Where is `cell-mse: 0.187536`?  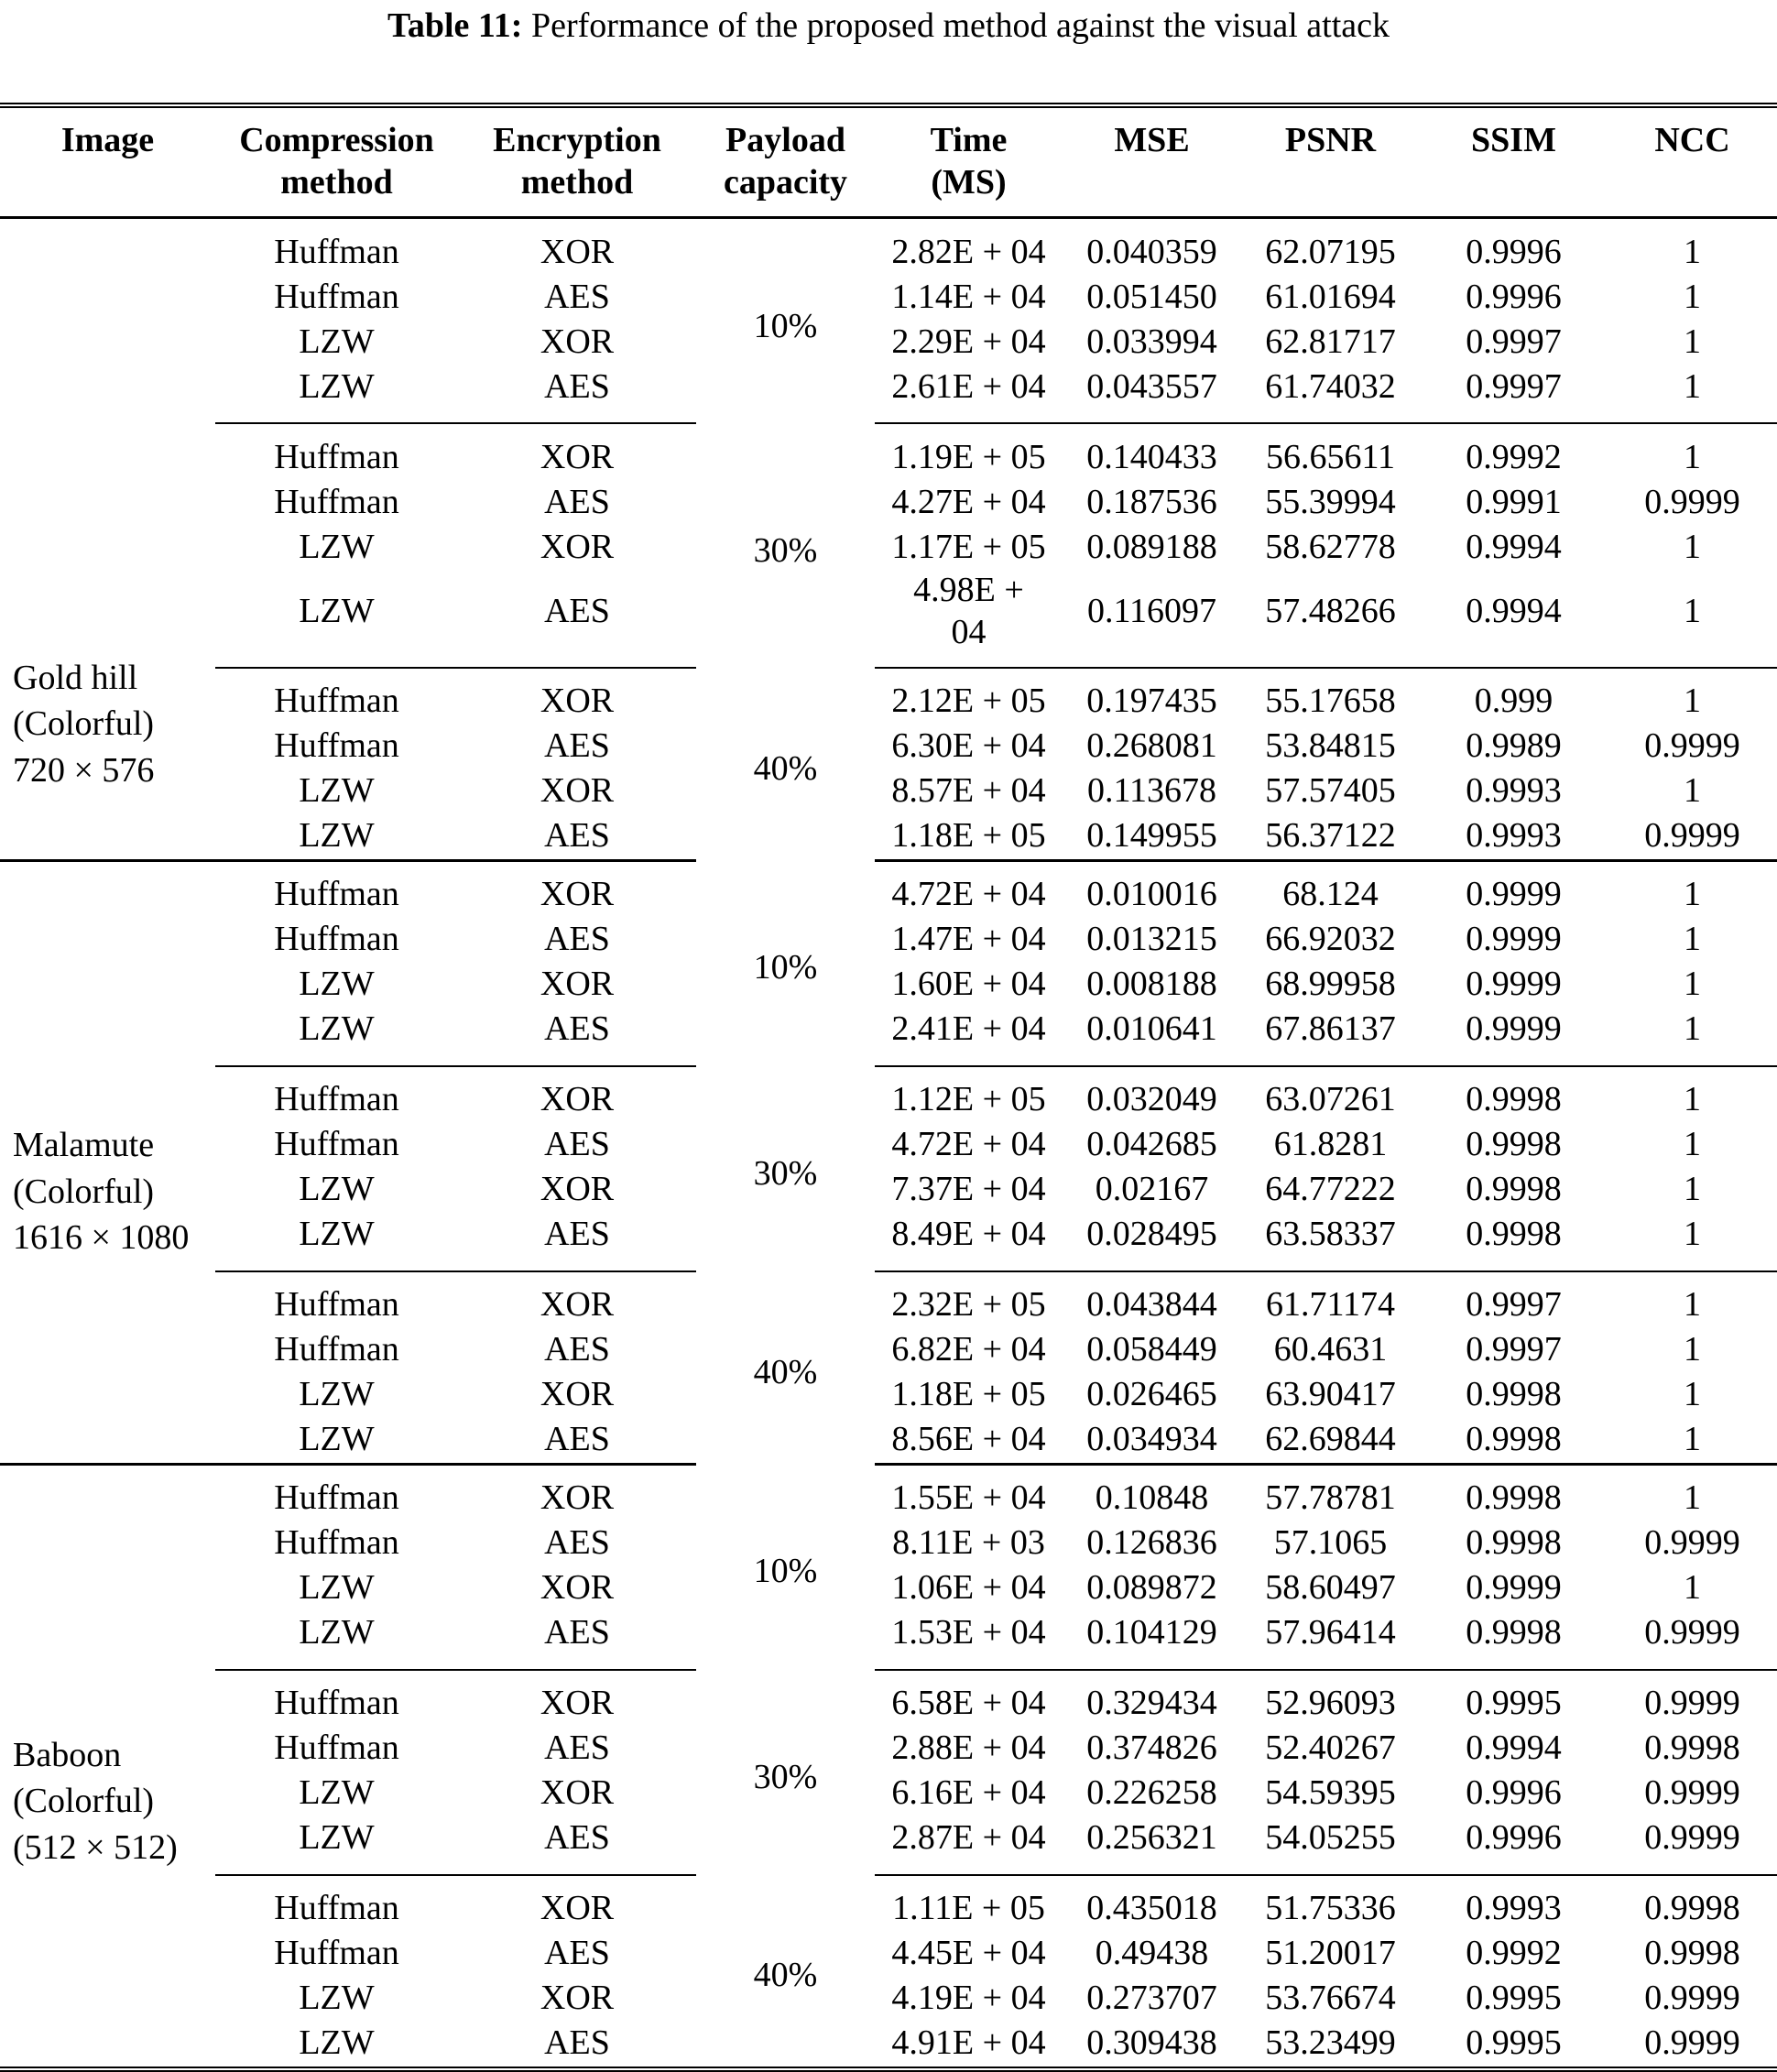
cell-mse: 0.187536 is located at coordinates (1151, 502).